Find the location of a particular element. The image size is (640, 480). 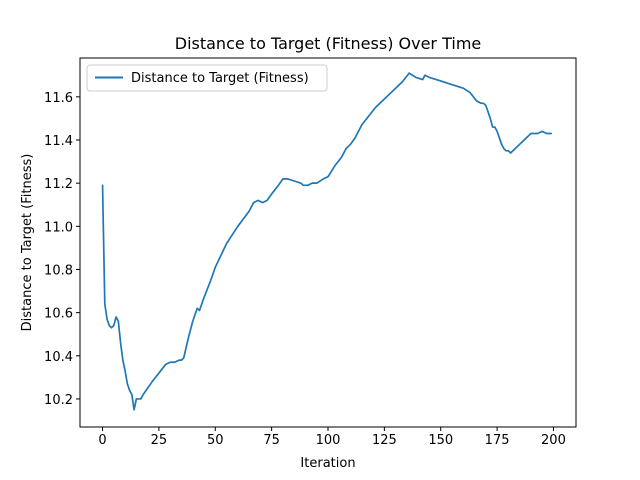

legend-label: Distance to Target (Fitness) is located at coordinates (220, 78).